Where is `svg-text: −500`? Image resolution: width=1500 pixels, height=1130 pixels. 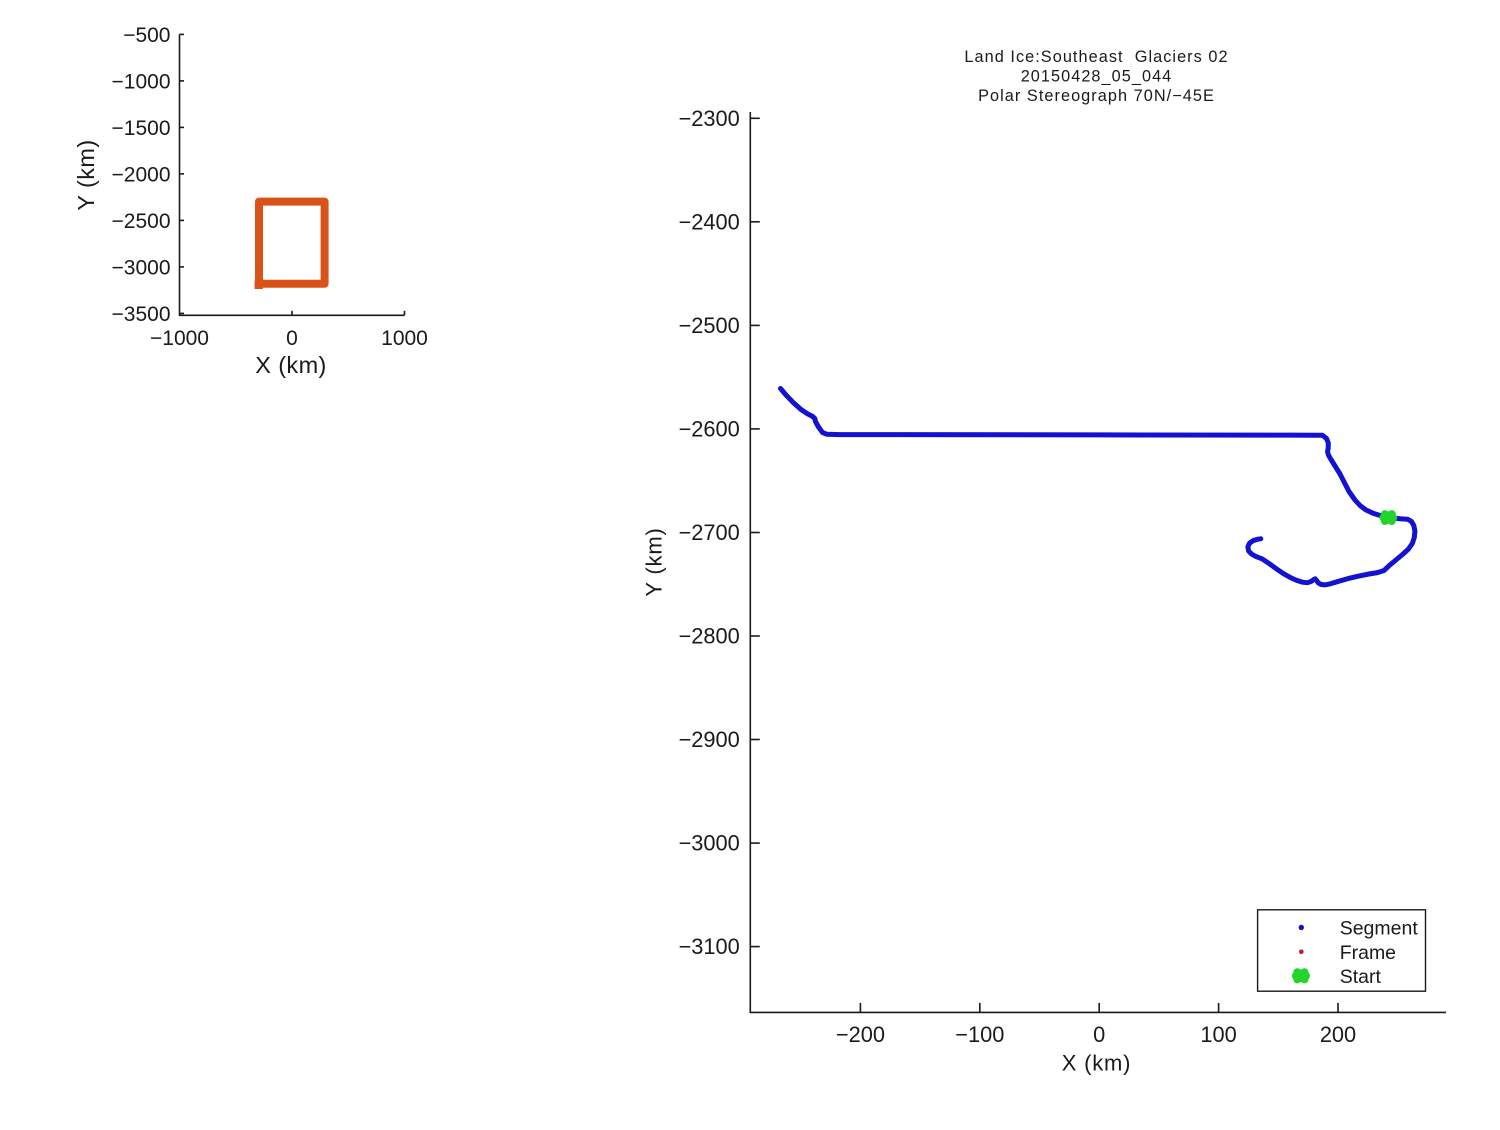
svg-text: −500 is located at coordinates (146, 35).